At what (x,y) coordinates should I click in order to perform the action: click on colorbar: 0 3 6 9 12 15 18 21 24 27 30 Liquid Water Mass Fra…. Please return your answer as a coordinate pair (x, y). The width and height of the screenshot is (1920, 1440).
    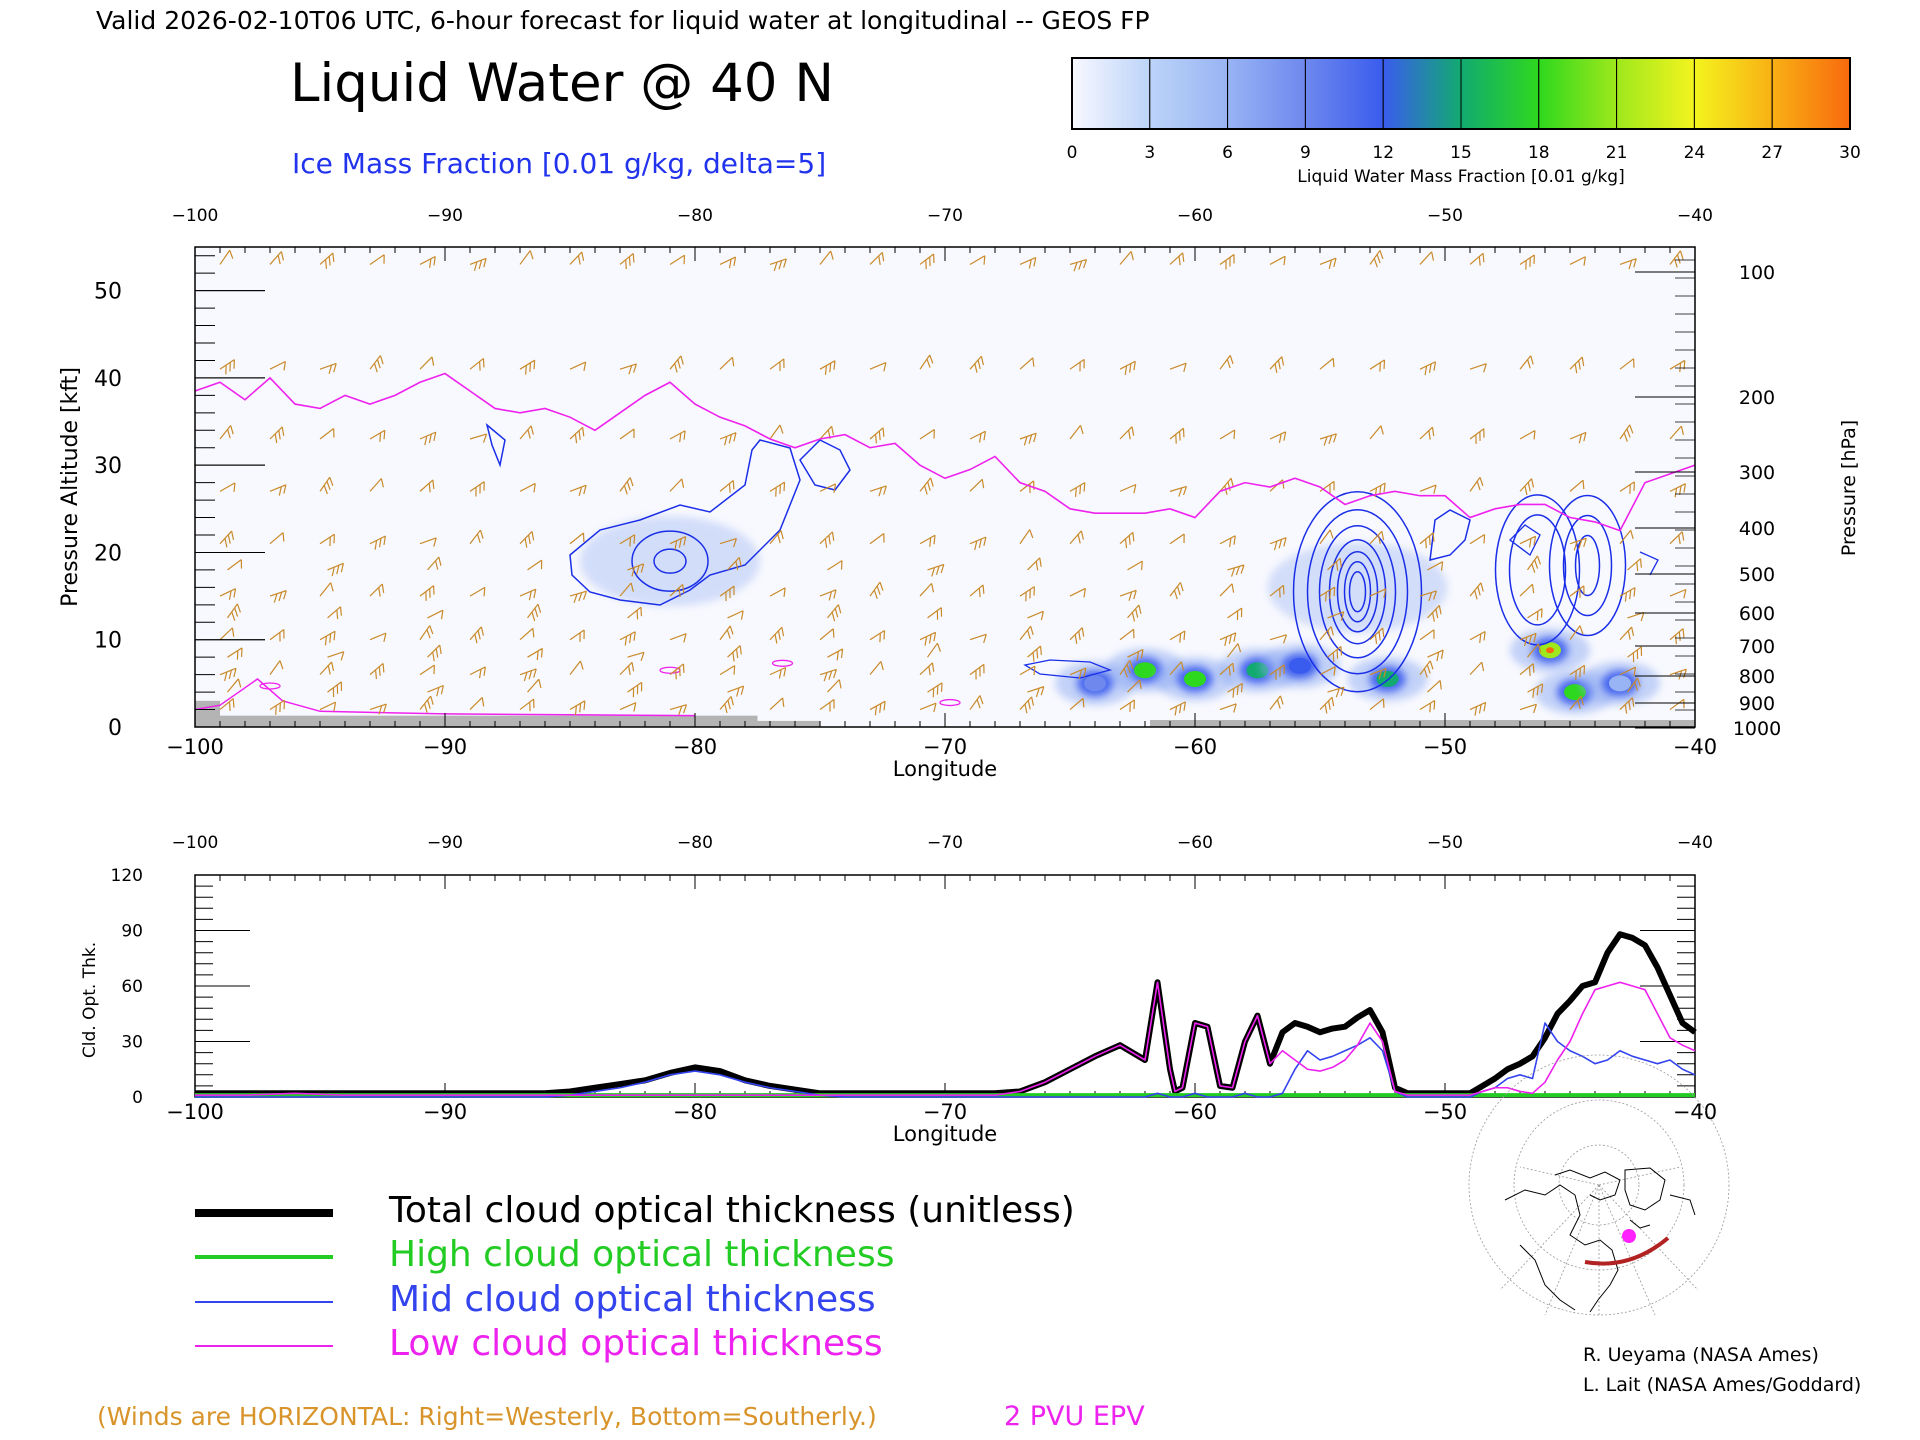
    Looking at the image, I should click on (1464, 122).